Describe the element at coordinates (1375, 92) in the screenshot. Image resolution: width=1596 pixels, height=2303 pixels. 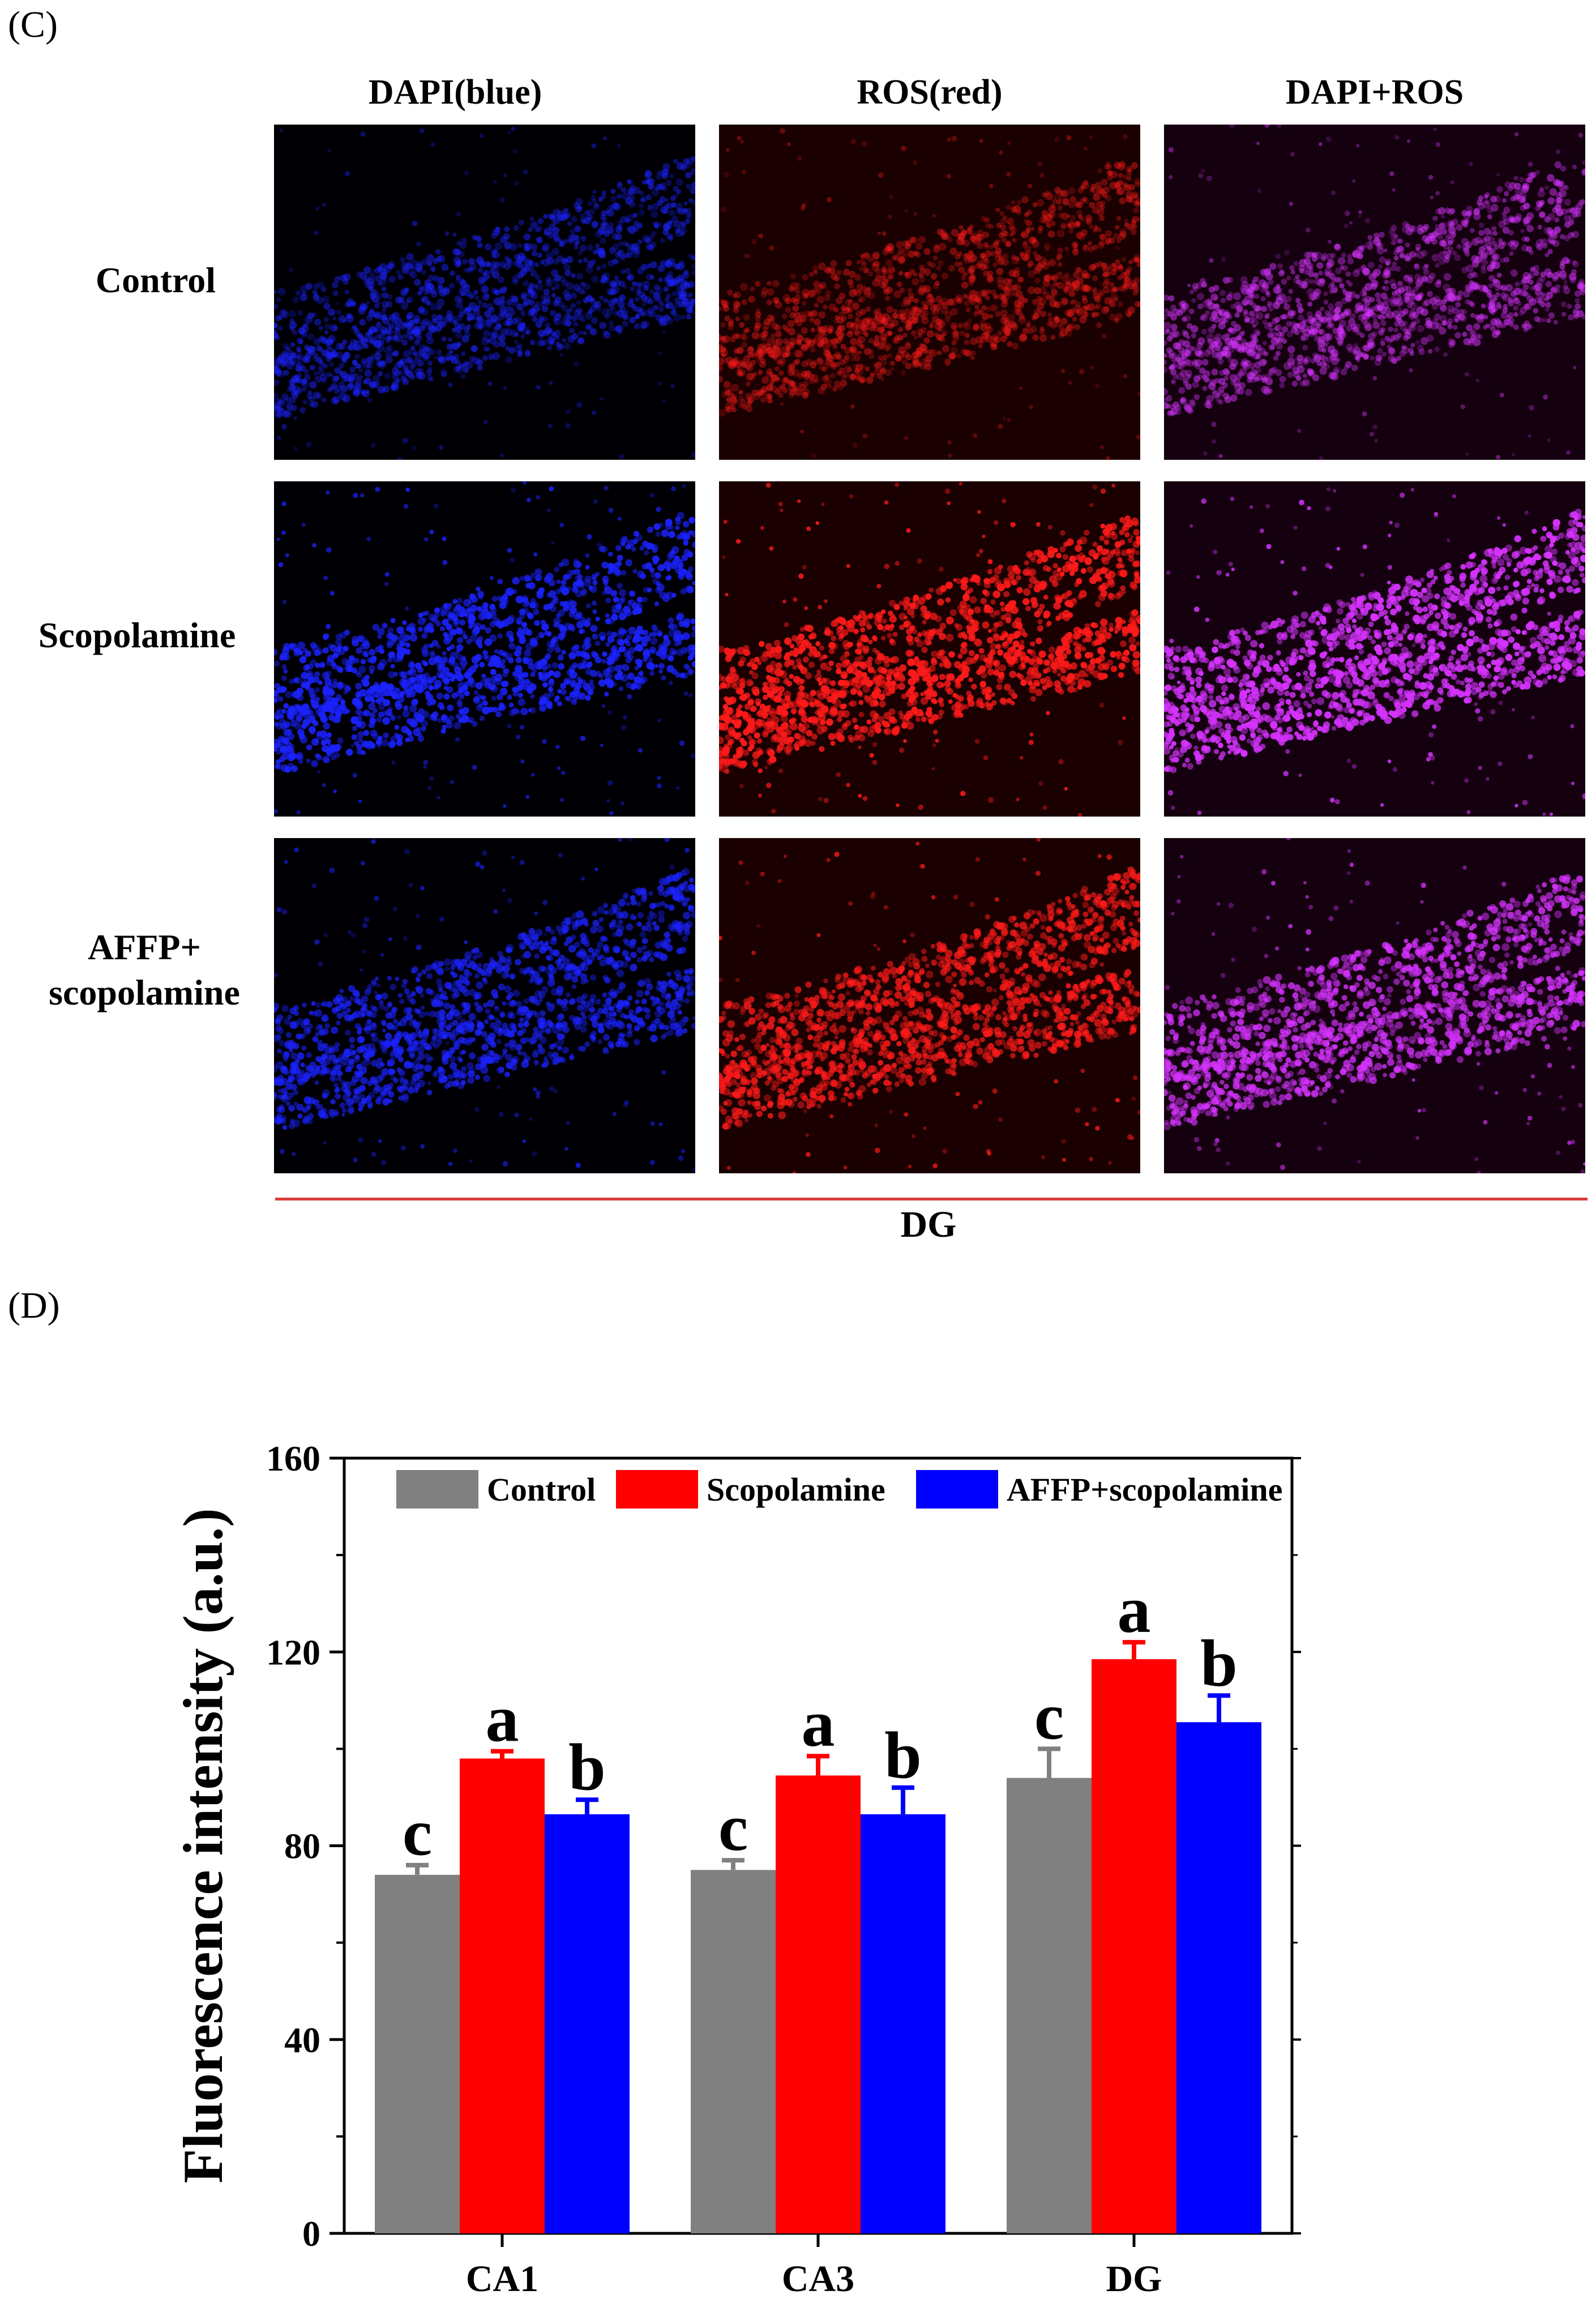
I see `column-header-merge: DAPI+ROS` at that location.